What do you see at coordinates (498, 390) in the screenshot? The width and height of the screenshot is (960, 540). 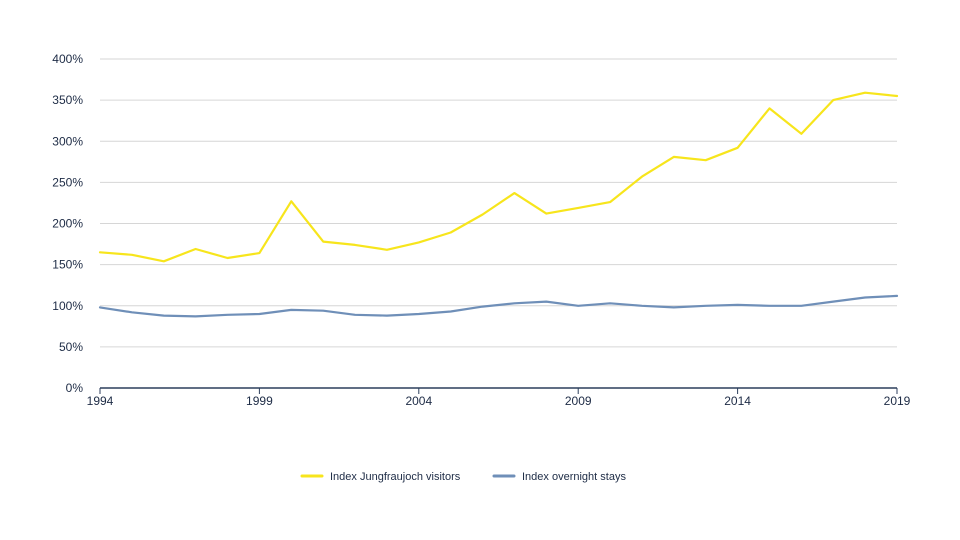 I see `x-axis` at bounding box center [498, 390].